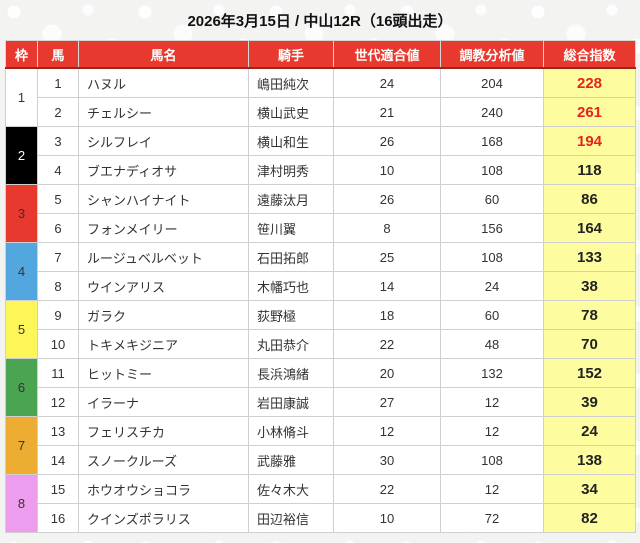  Describe the element at coordinates (492, 141) in the screenshot. I see `training-analysis-cell: 168` at that location.